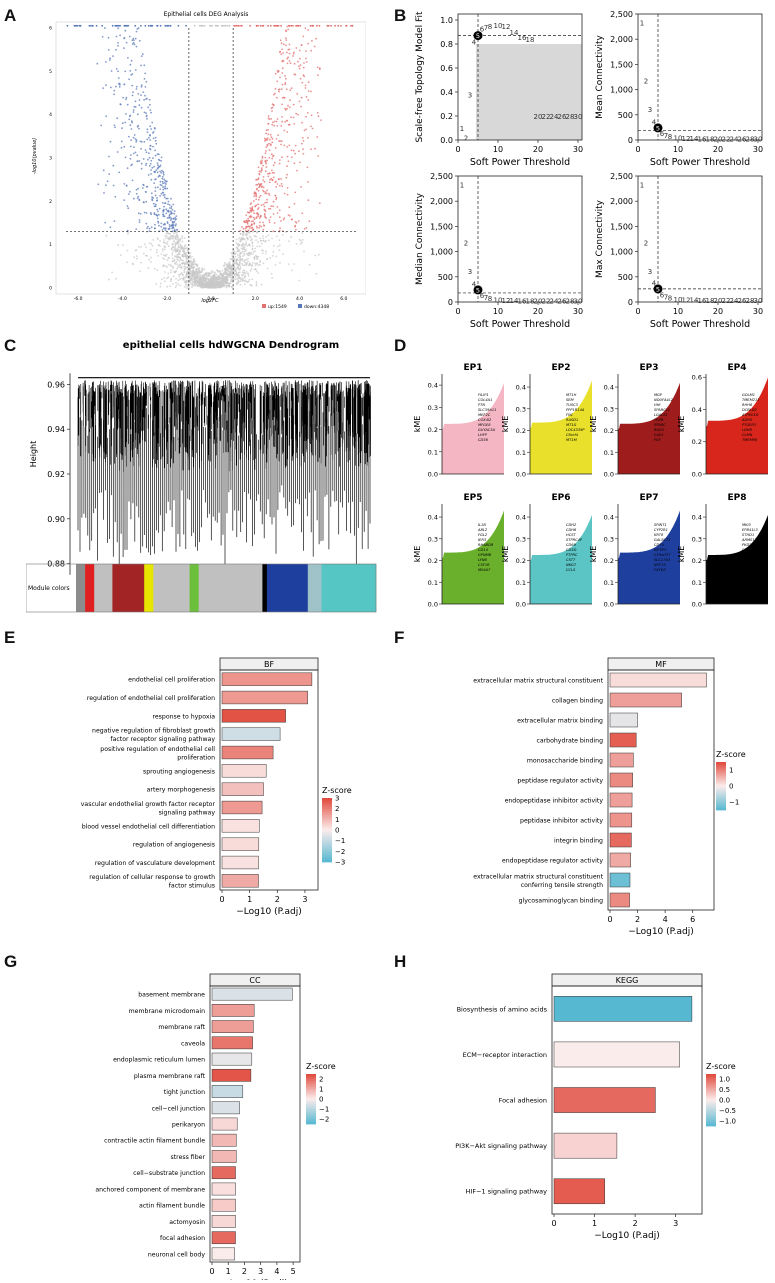  Describe the element at coordinates (433, 475) in the screenshot. I see `y-tick-label: 0.0` at that location.